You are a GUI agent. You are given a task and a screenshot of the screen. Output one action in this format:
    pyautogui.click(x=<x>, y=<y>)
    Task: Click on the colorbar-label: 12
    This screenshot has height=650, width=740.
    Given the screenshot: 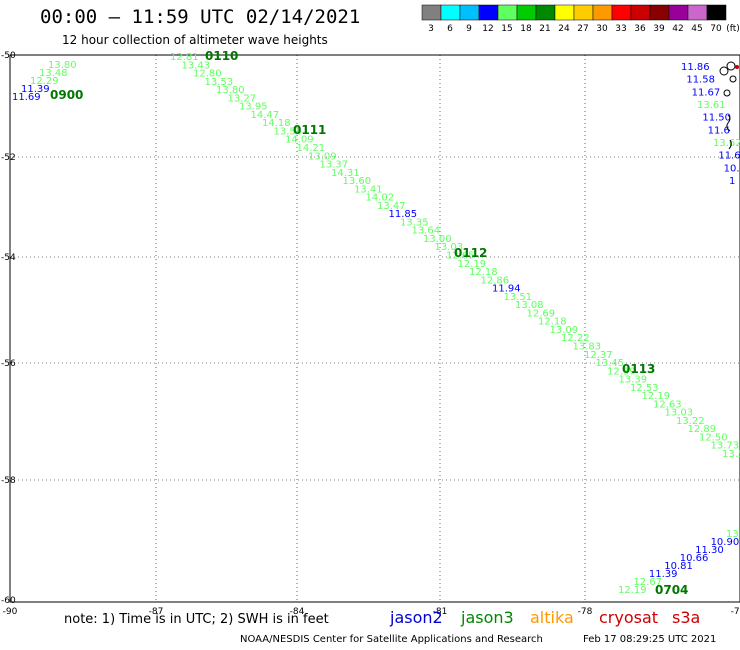 What is the action you would take?
    pyautogui.click(x=487, y=29)
    